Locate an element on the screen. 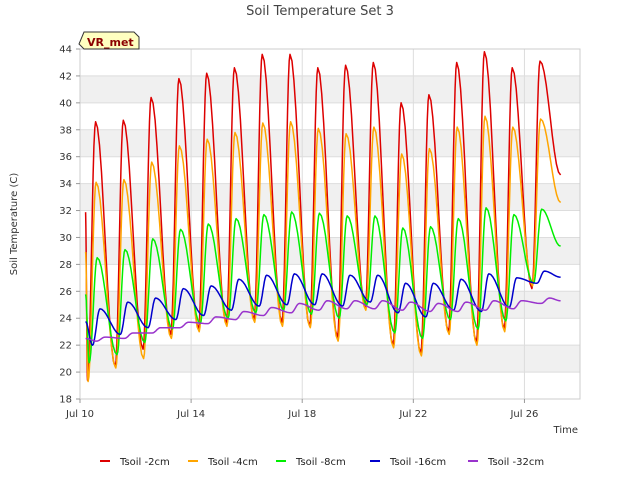  y-tick-label: 32 is located at coordinates (65, 211).